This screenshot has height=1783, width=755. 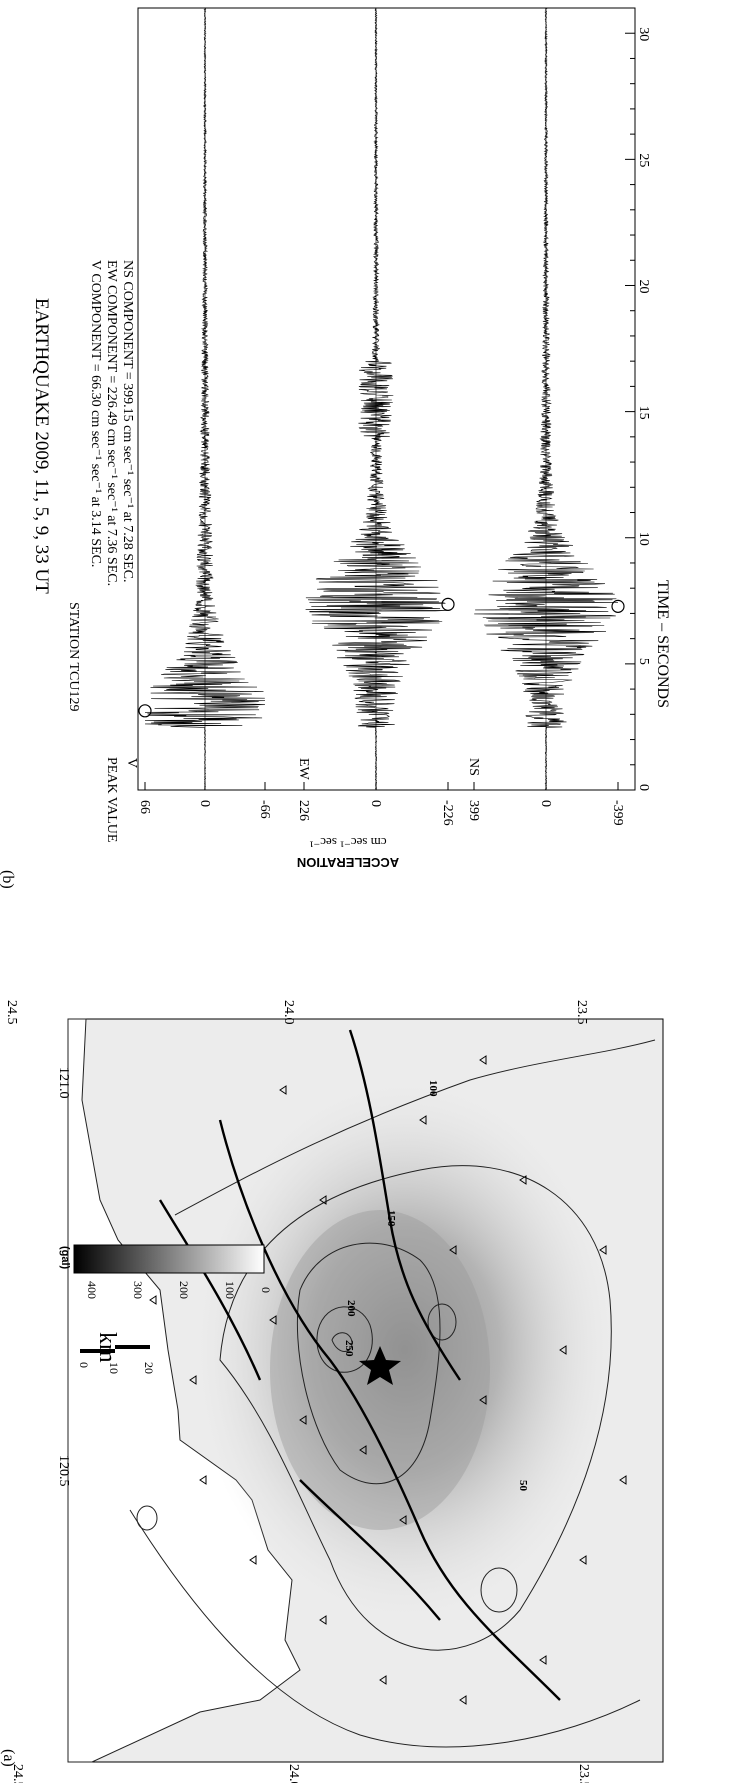 What do you see at coordinates (293, 1773) in the screenshot?
I see `map-lat-tick-24.0: 24.0` at bounding box center [293, 1773].